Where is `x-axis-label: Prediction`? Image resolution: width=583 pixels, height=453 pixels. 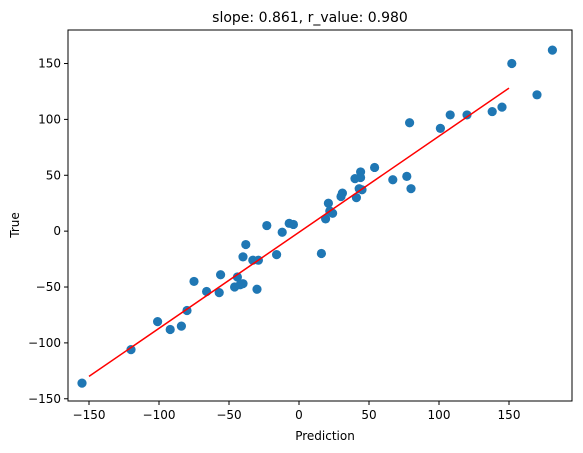 x-axis-label: Prediction is located at coordinates (325, 436).